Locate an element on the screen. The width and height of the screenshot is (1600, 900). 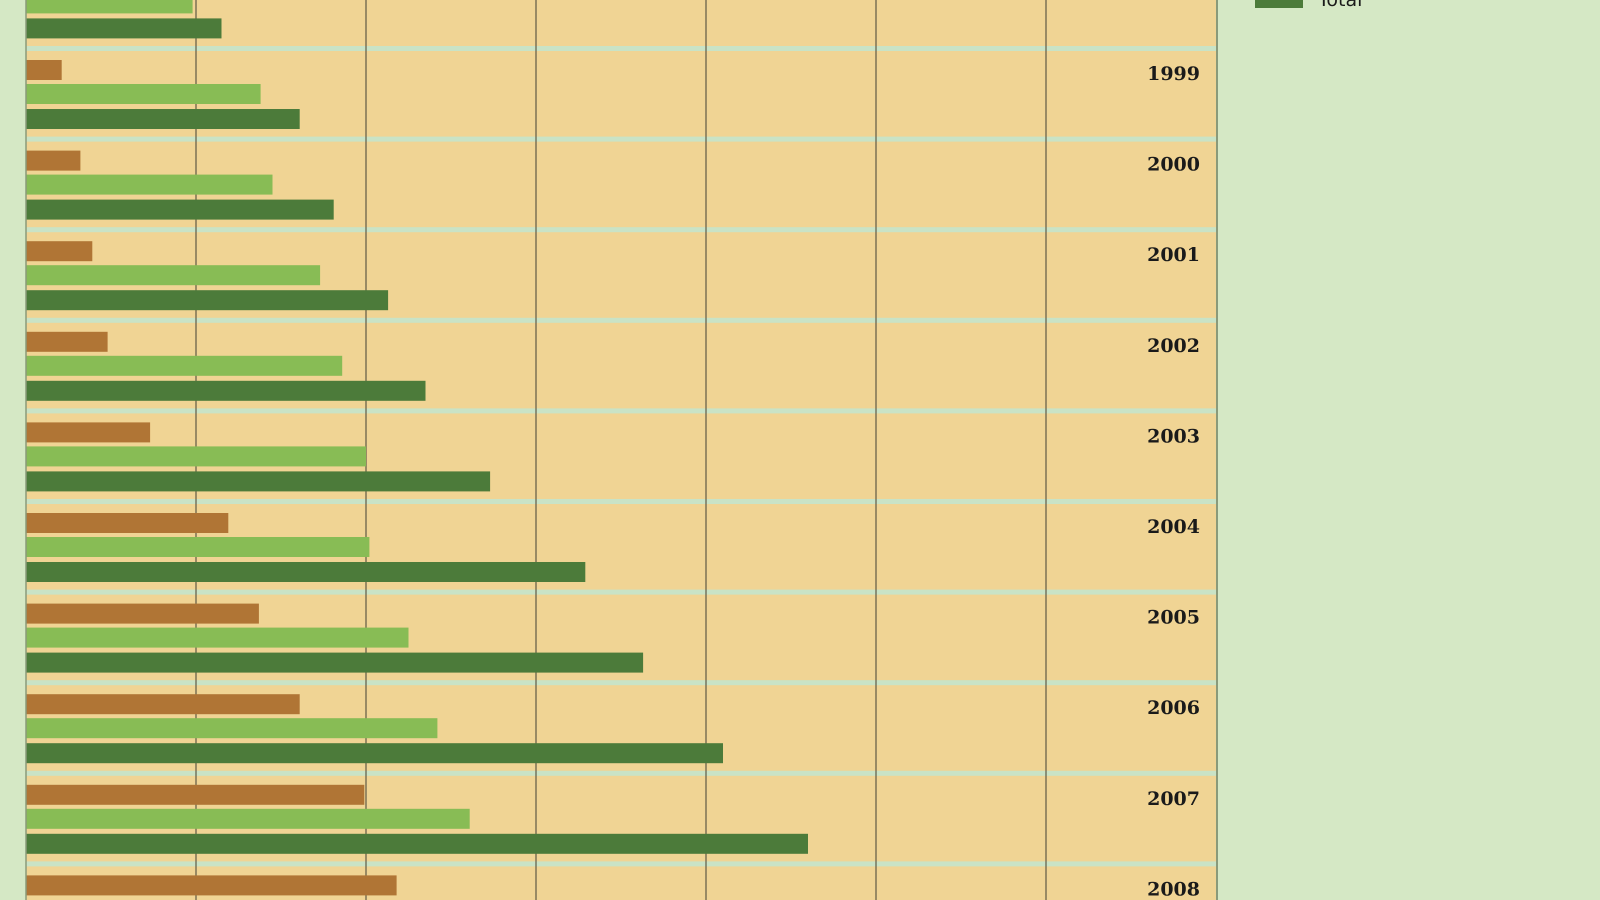
year-label-2000: 2000 is located at coordinates (1173, 165).